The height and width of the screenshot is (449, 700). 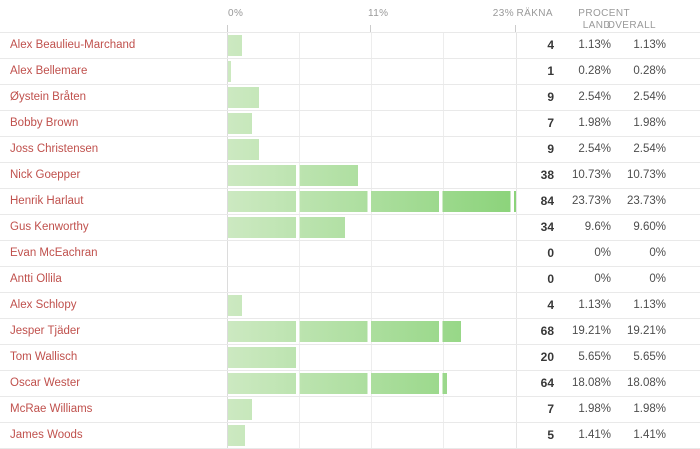 What do you see at coordinates (73, 45) in the screenshot?
I see `athlete-name-link: Alex Beaulieu-Marchand` at bounding box center [73, 45].